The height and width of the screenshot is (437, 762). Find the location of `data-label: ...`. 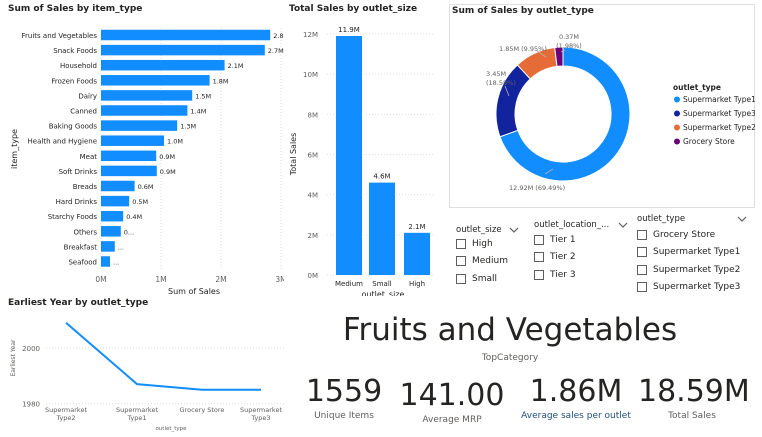

data-label: ... is located at coordinates (116, 263).